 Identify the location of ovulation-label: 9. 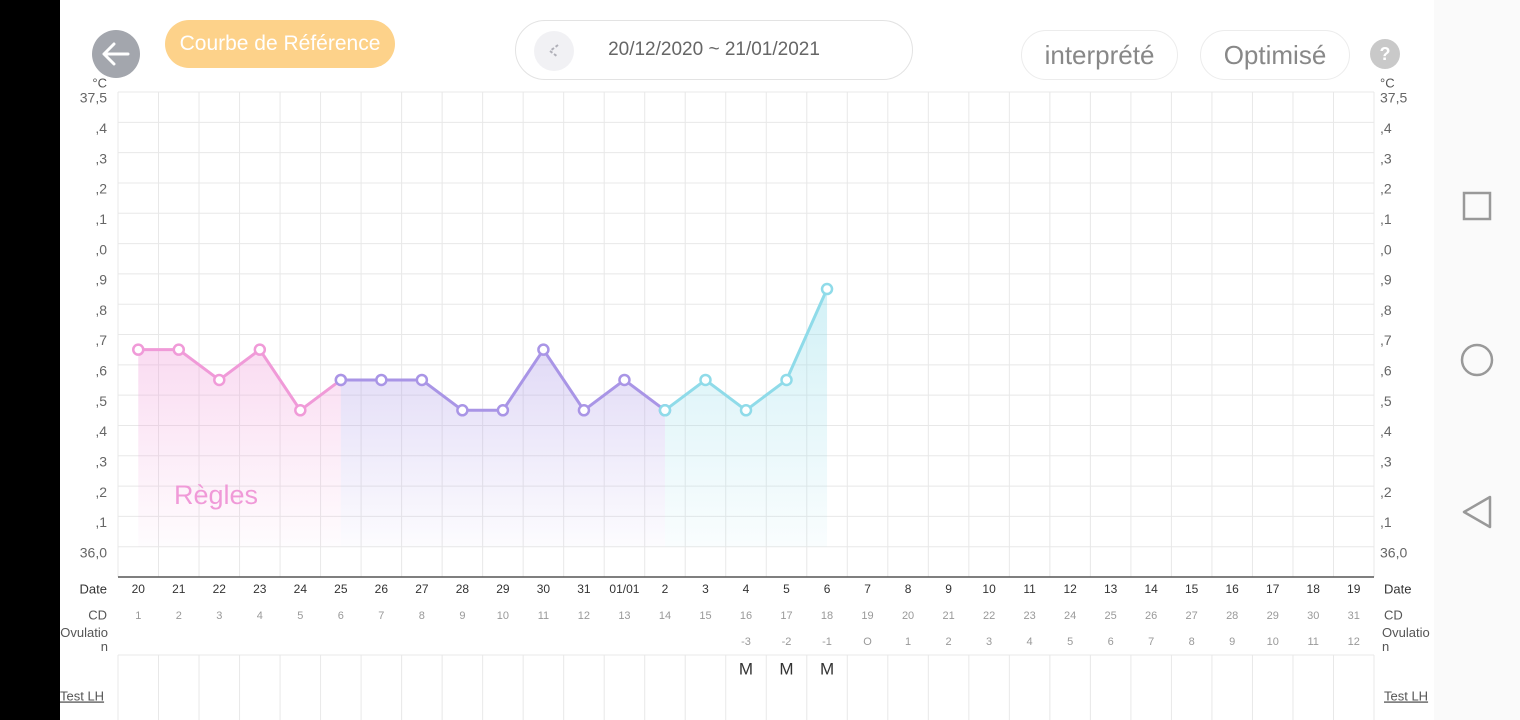
(1232, 642).